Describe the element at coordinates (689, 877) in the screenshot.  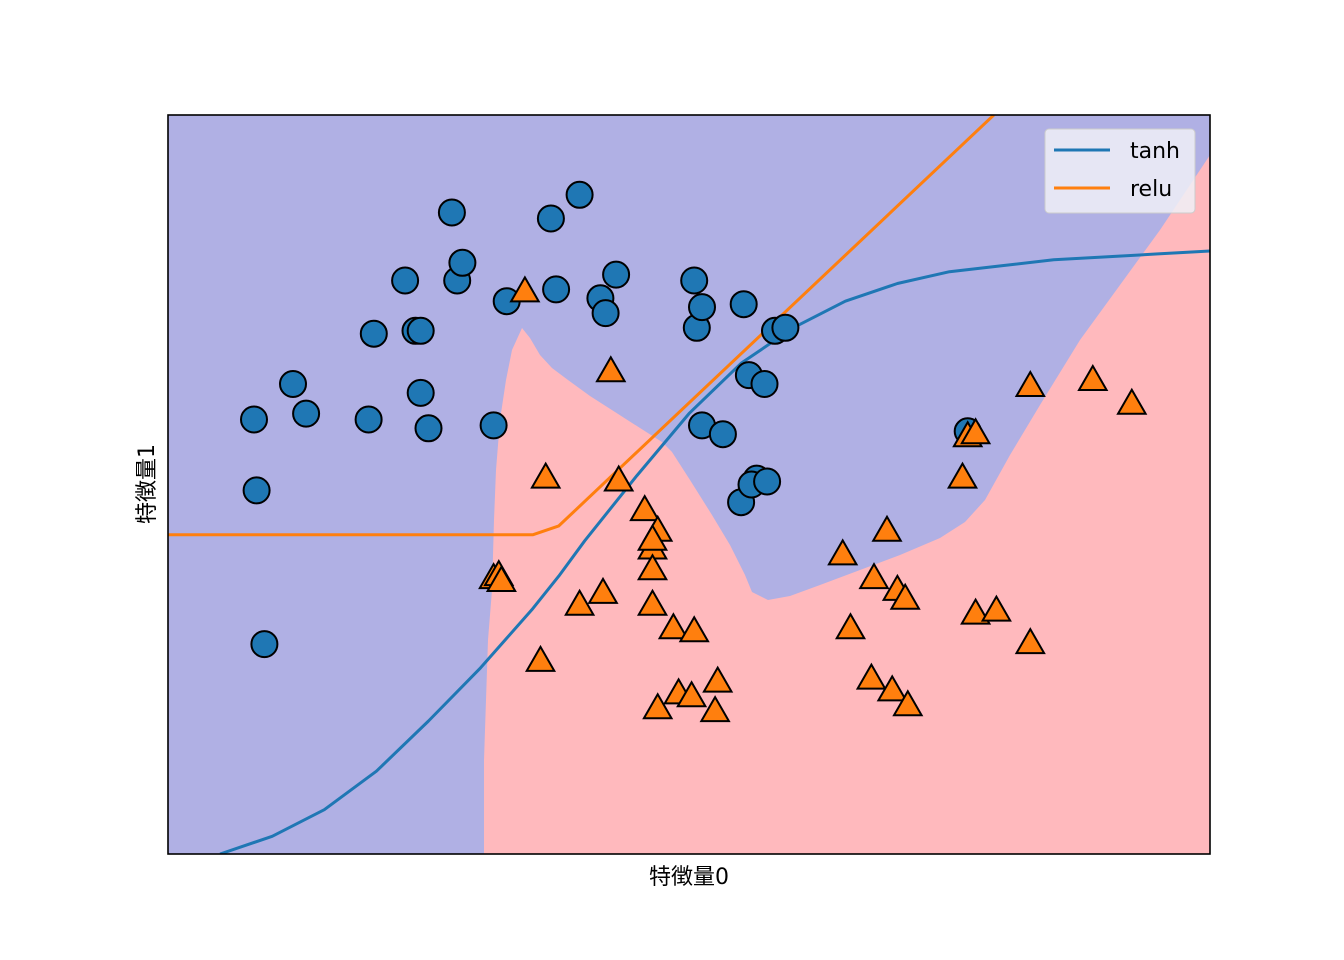
I see `x-axis-label: 特徴量0` at that location.